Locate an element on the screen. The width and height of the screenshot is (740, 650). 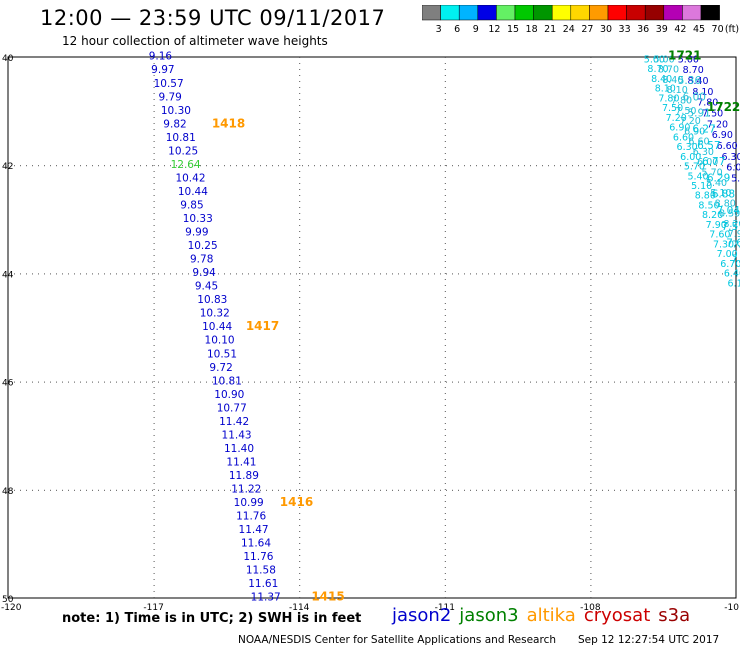
swh-value: 11.89 is located at coordinates (244, 476).